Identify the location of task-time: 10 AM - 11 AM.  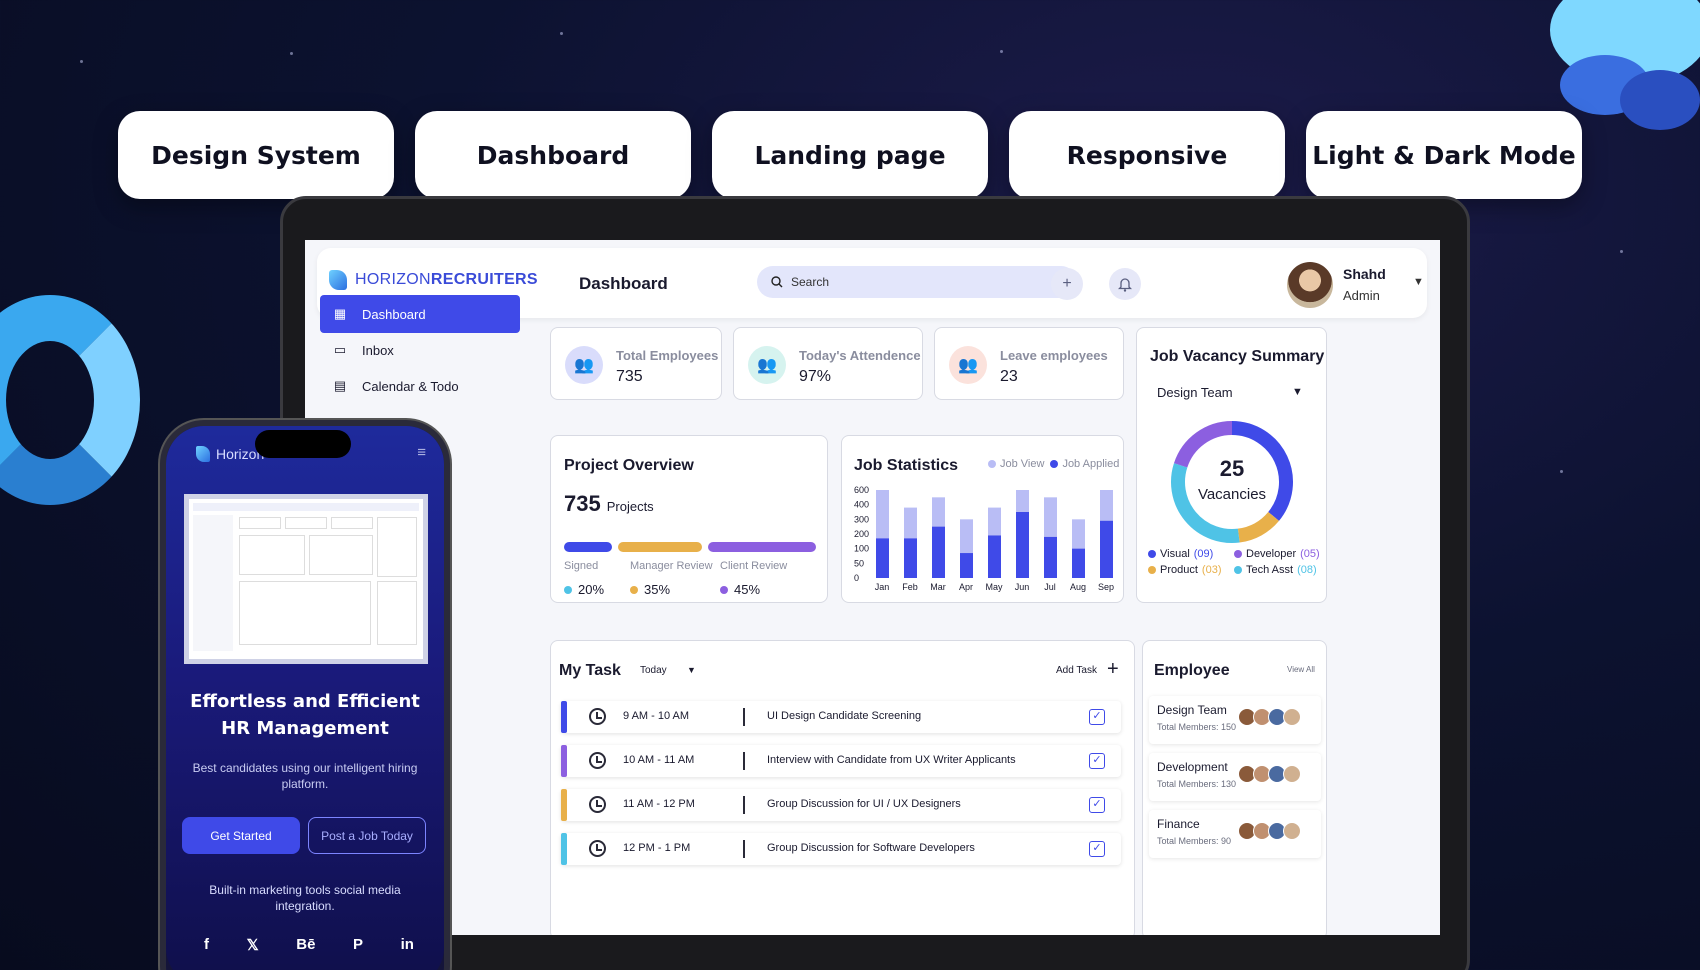
(659, 760).